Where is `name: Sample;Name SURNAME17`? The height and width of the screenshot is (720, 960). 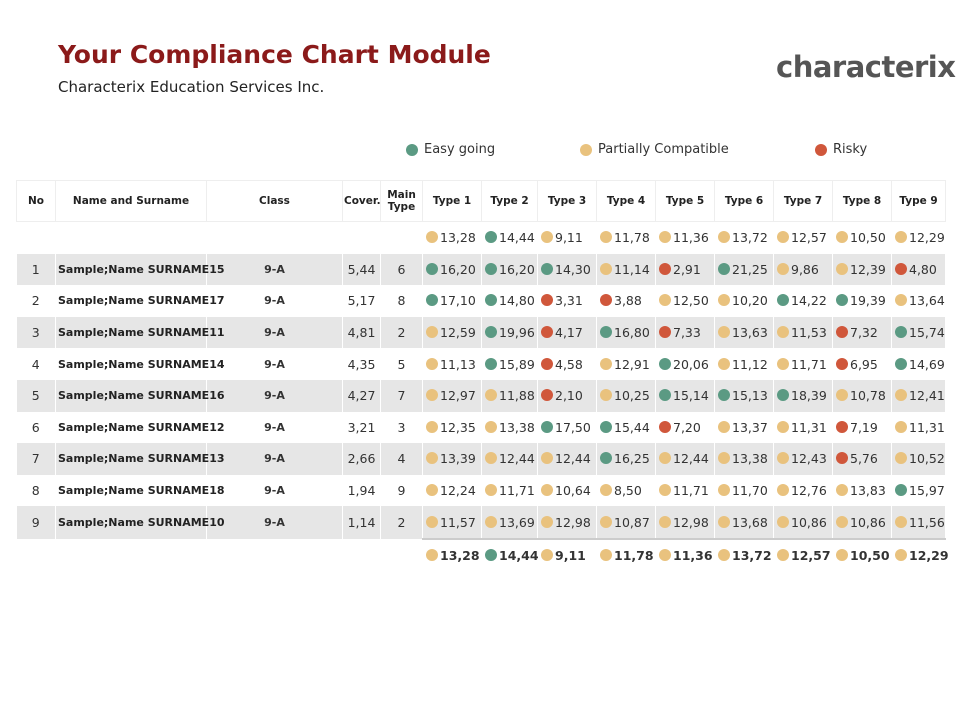 name: Sample;Name SURNAME17 is located at coordinates (140, 301).